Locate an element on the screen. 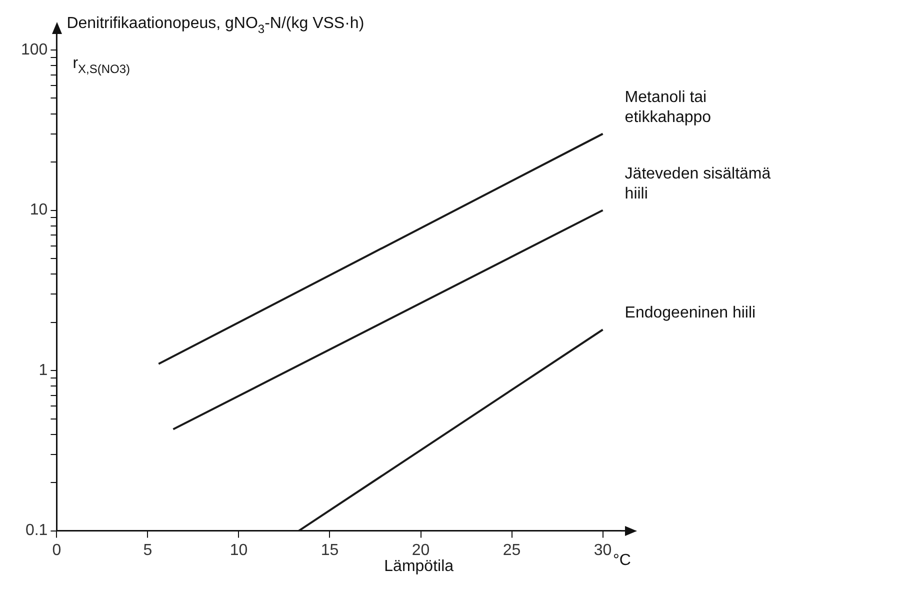 The image size is (899, 601). x-tick-label: 20 is located at coordinates (421, 550).